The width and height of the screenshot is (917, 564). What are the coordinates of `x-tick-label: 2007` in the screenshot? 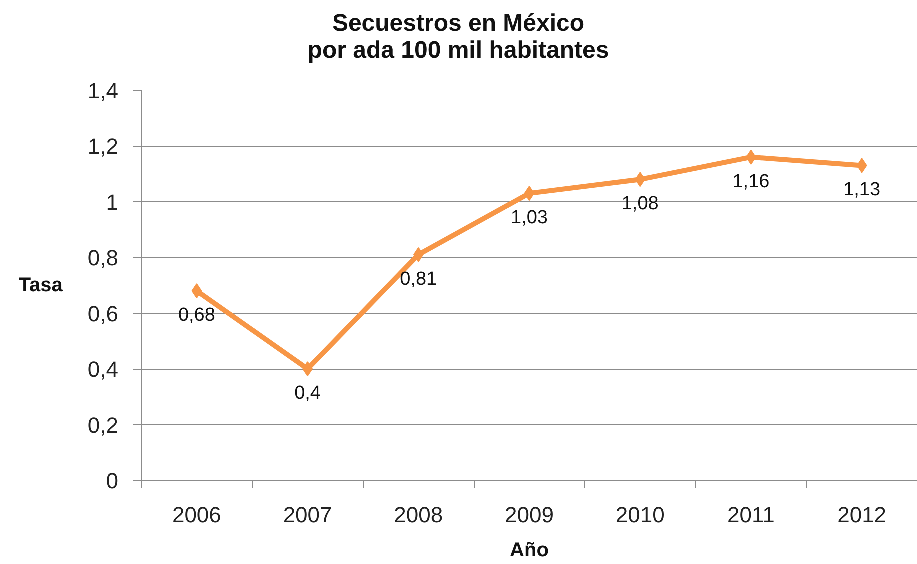 It's located at (307, 515).